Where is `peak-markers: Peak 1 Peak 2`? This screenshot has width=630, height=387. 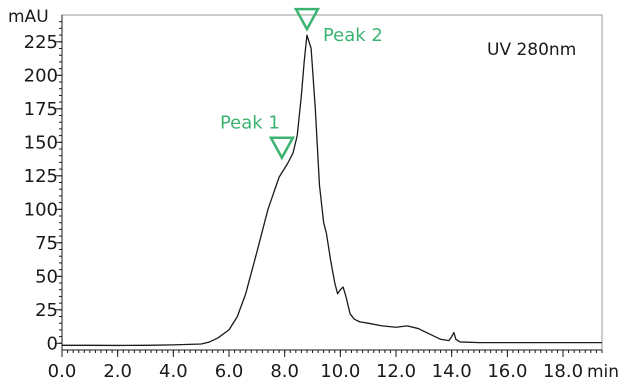 peak-markers: Peak 1 Peak 2 is located at coordinates (301, 84).